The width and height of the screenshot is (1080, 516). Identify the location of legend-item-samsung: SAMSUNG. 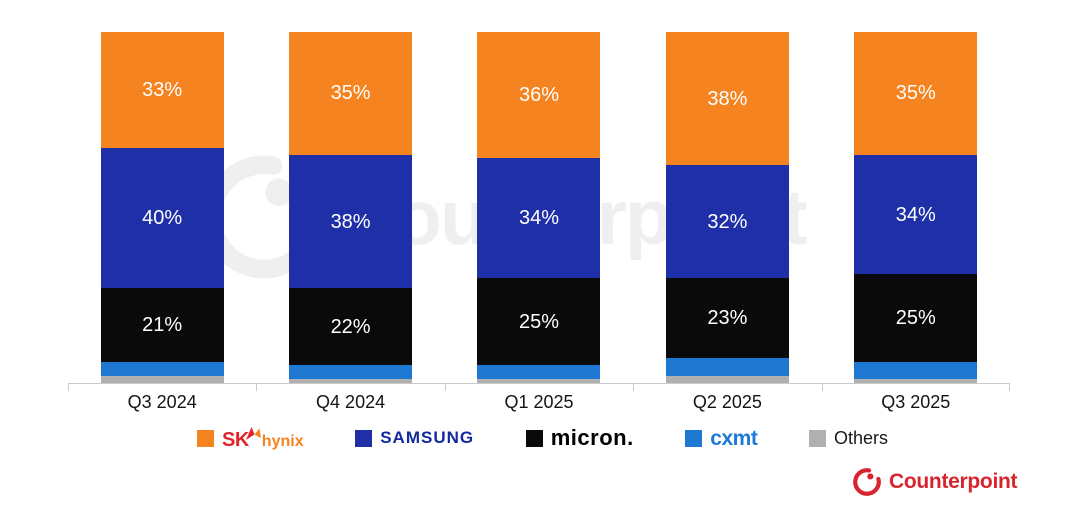
(414, 438).